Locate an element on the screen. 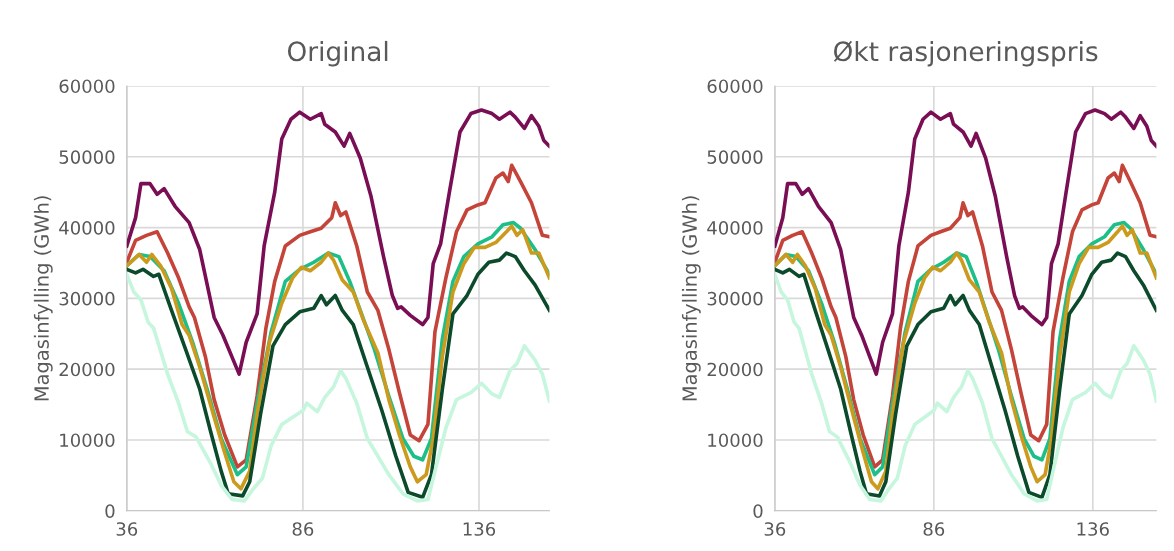 The height and width of the screenshot is (551, 1174). chart-title: Original is located at coordinates (337, 53).